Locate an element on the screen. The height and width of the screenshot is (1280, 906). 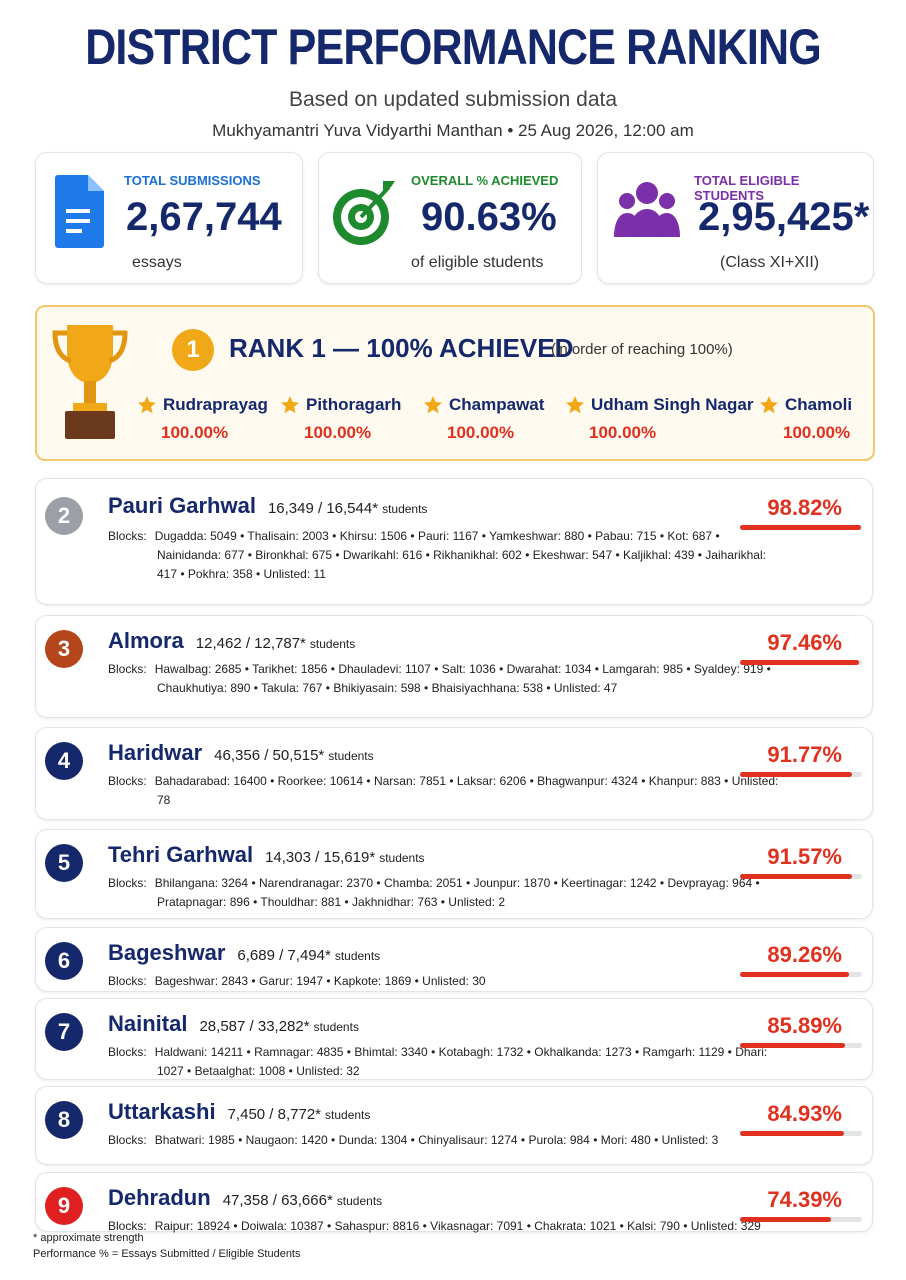
block: Unlisted: 329 is located at coordinates (720, 1226).